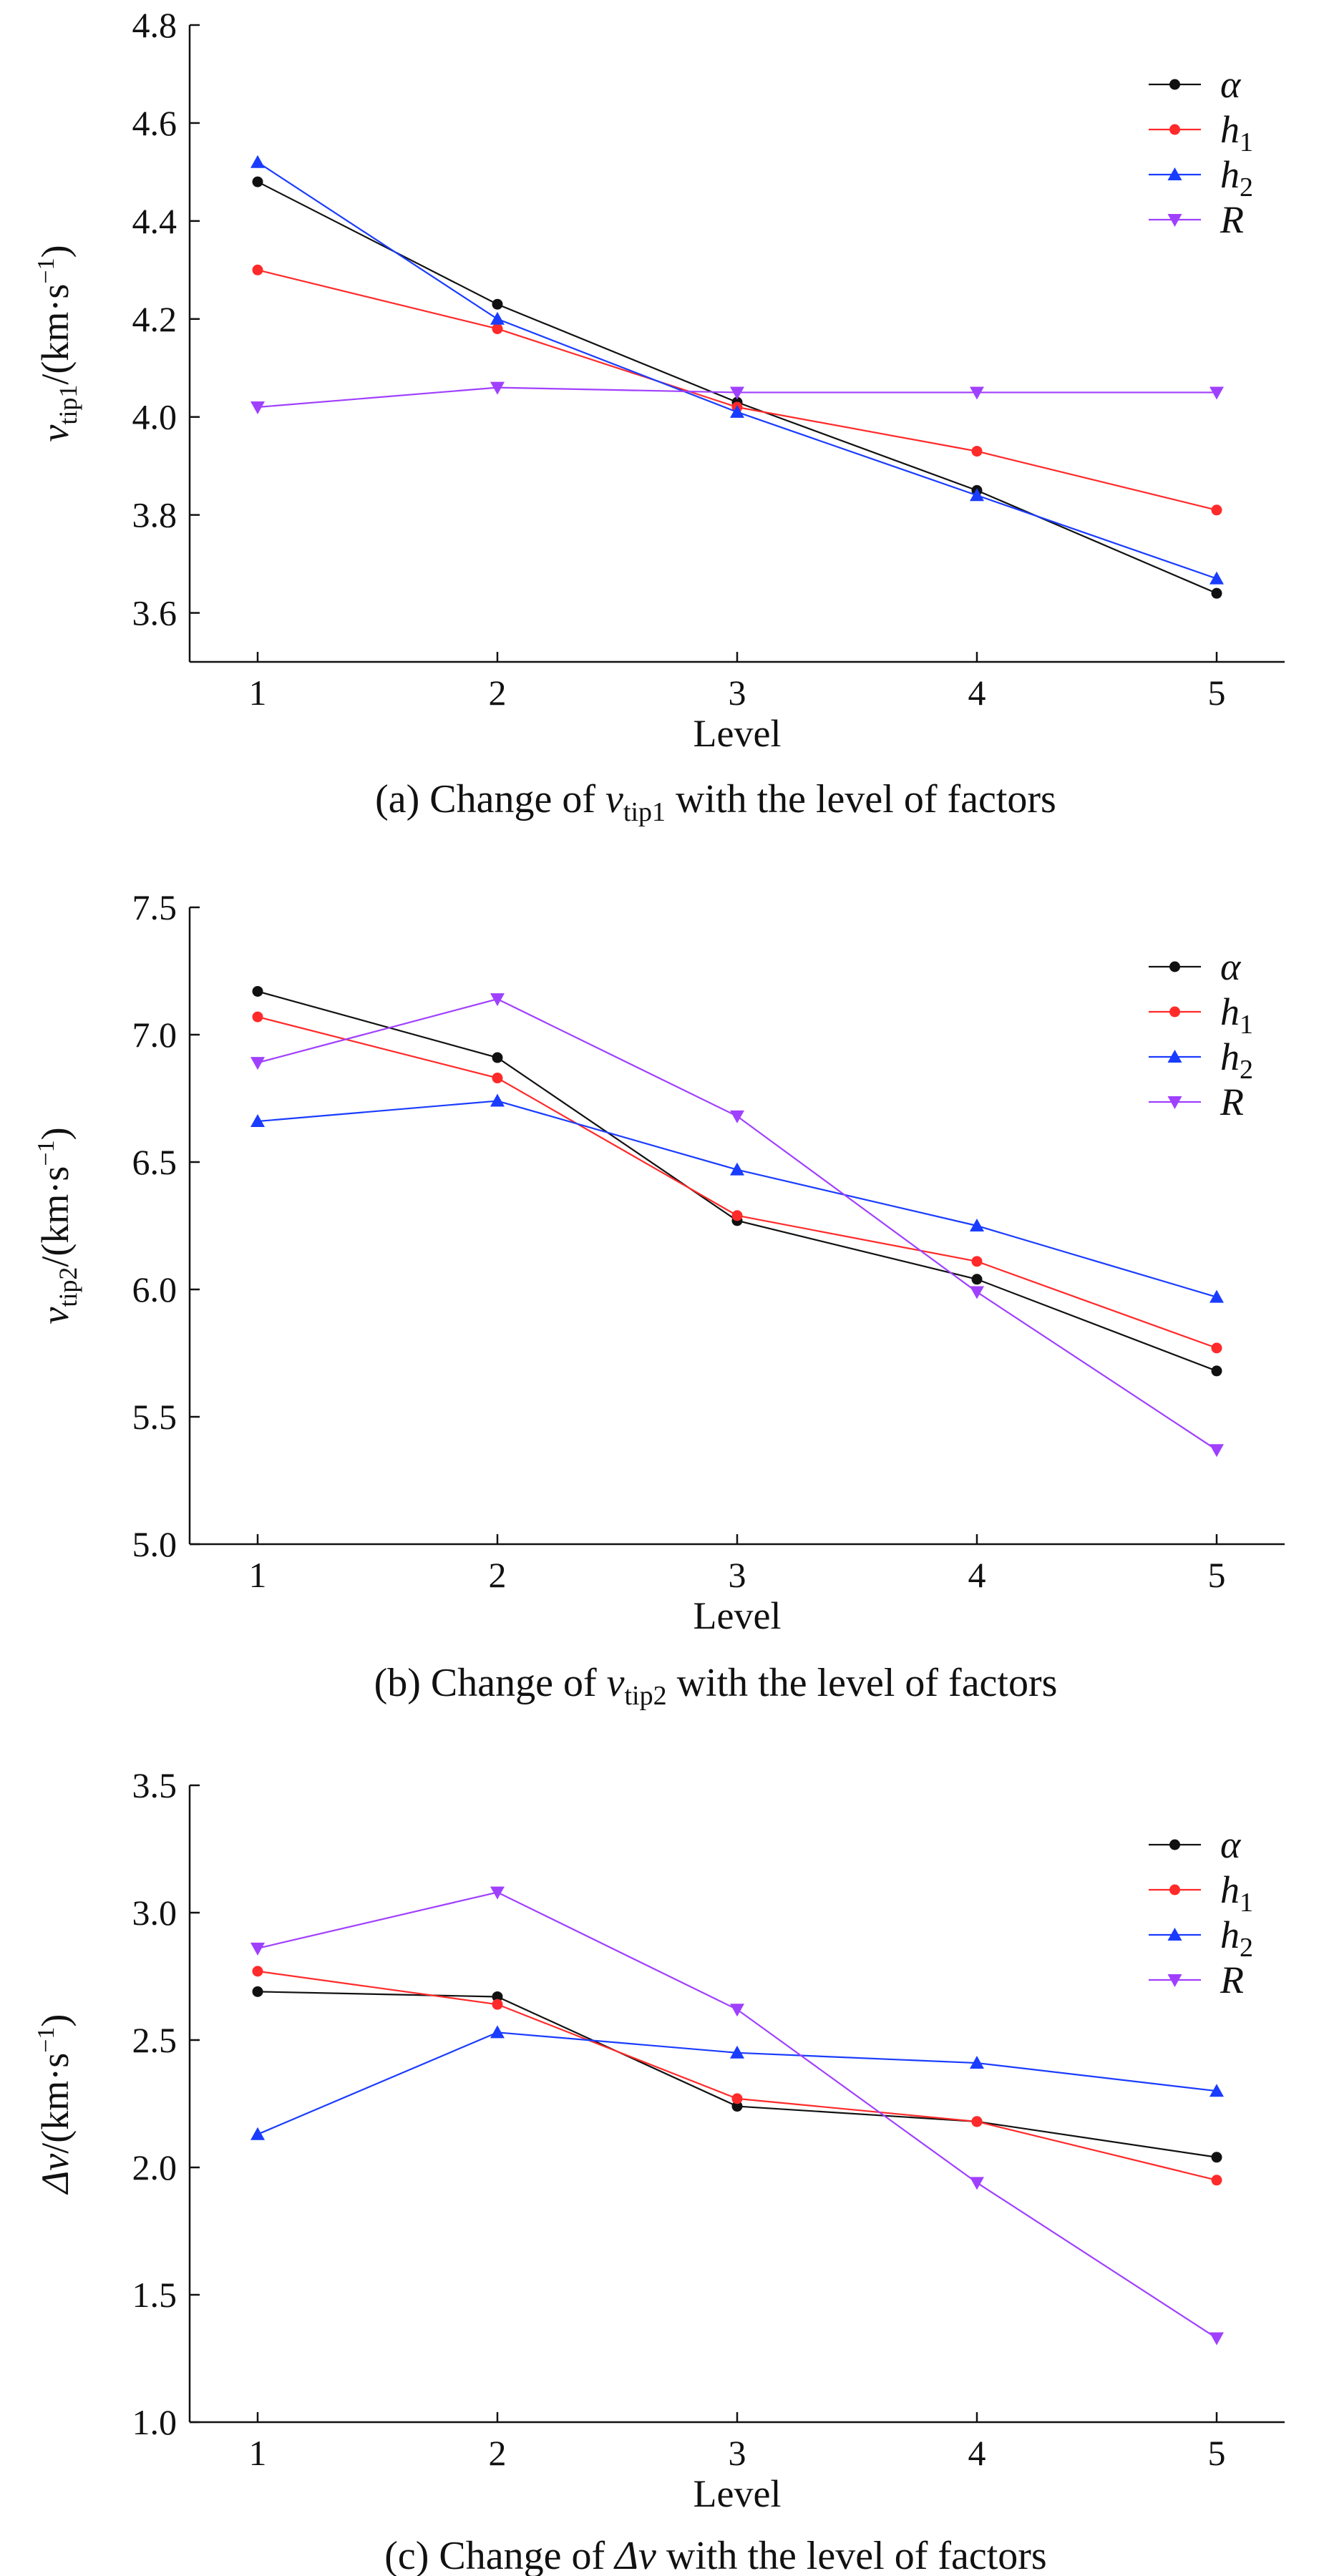  Describe the element at coordinates (154, 907) in the screenshot. I see `y-tick-label: 7.5` at that location.